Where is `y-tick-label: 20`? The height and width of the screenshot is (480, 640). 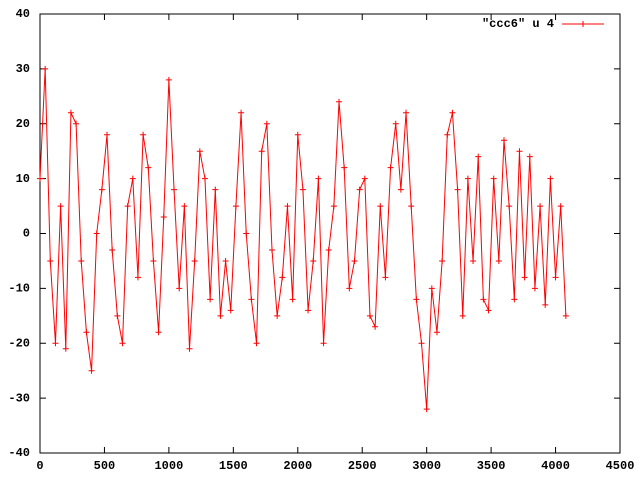 y-tick-label: 20 is located at coordinates (23, 124).